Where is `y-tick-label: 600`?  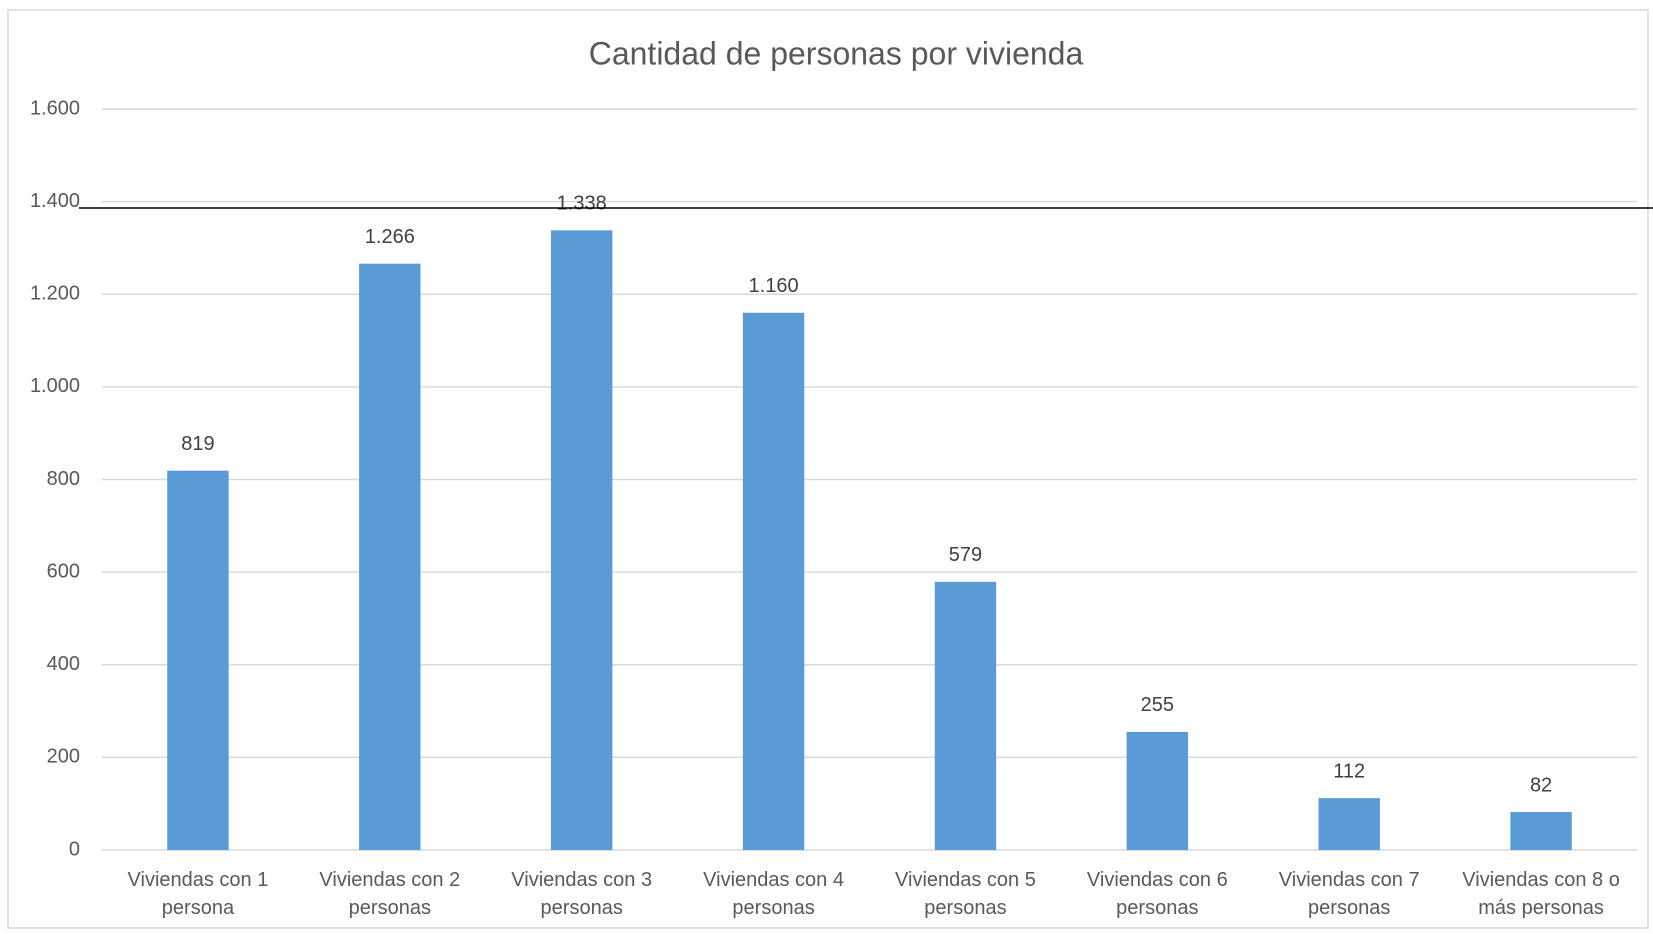
y-tick-label: 600 is located at coordinates (63, 571).